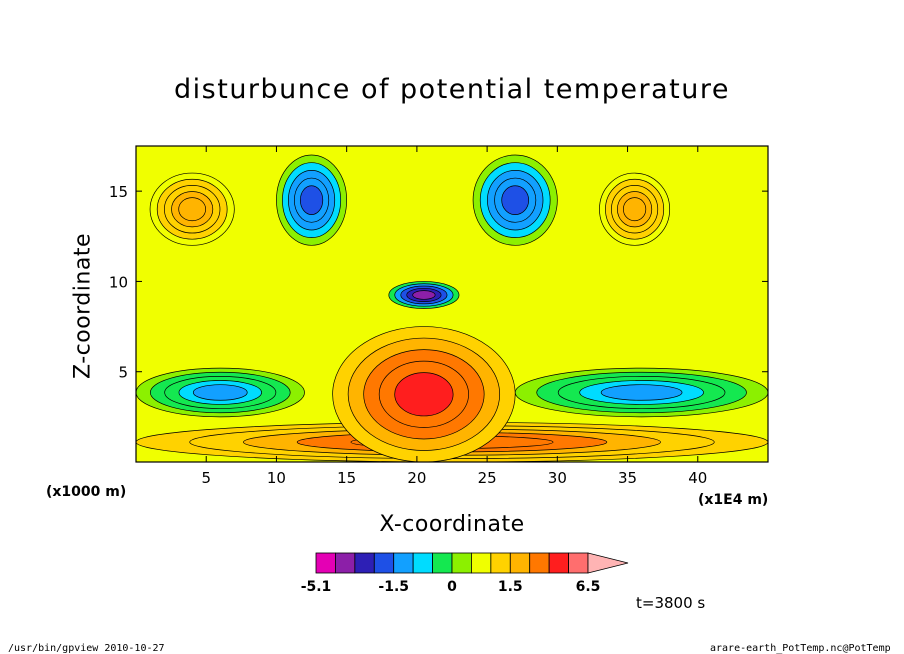 The height and width of the screenshot is (654, 904). What do you see at coordinates (800, 648) in the screenshot?
I see `footer-right: arare-earth_PotTemp.nc@PotTemp` at bounding box center [800, 648].